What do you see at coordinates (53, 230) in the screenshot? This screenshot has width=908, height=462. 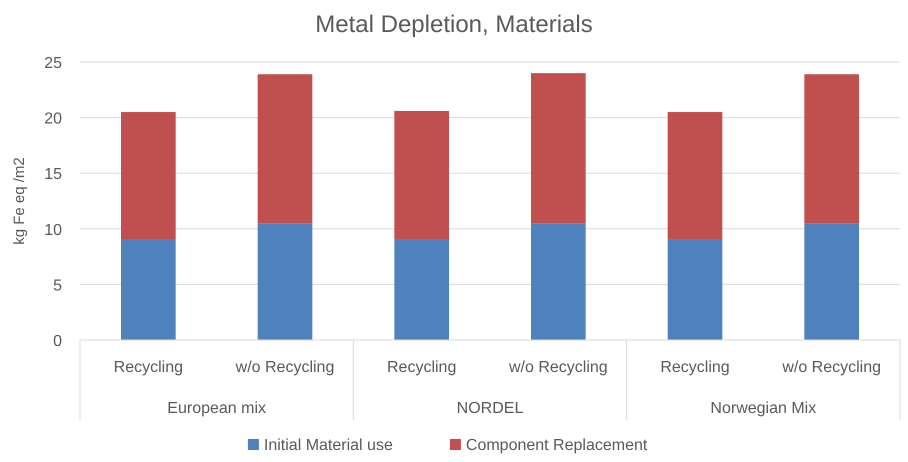 I see `y-tick-label: 10` at bounding box center [53, 230].